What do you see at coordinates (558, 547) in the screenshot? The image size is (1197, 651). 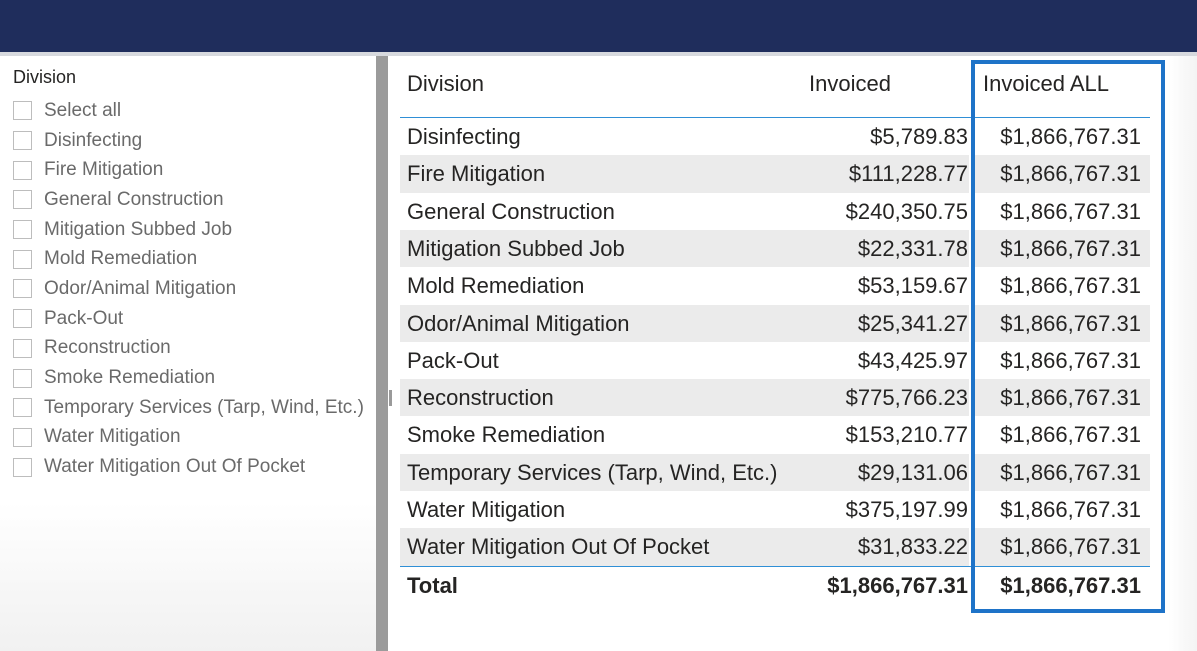 I see `cell-division: Water Mitigation Out Of Pocket` at bounding box center [558, 547].